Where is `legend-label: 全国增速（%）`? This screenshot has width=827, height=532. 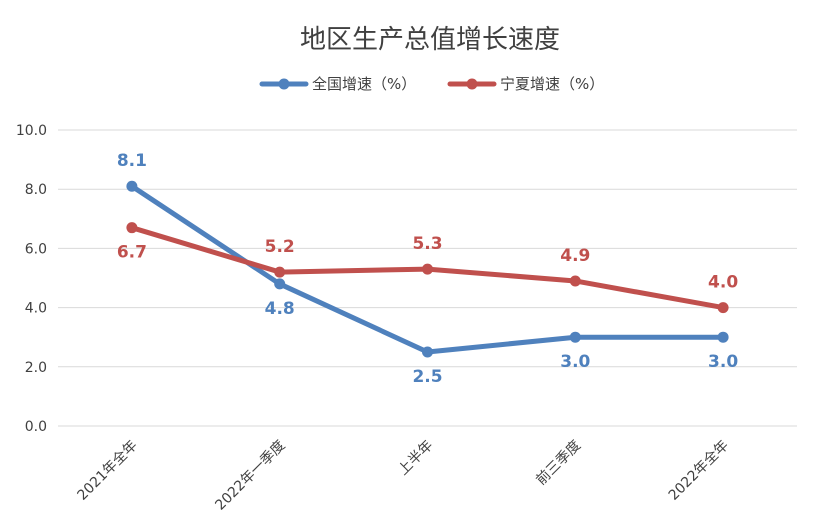
legend-label: 全国增速（%） is located at coordinates (364, 84).